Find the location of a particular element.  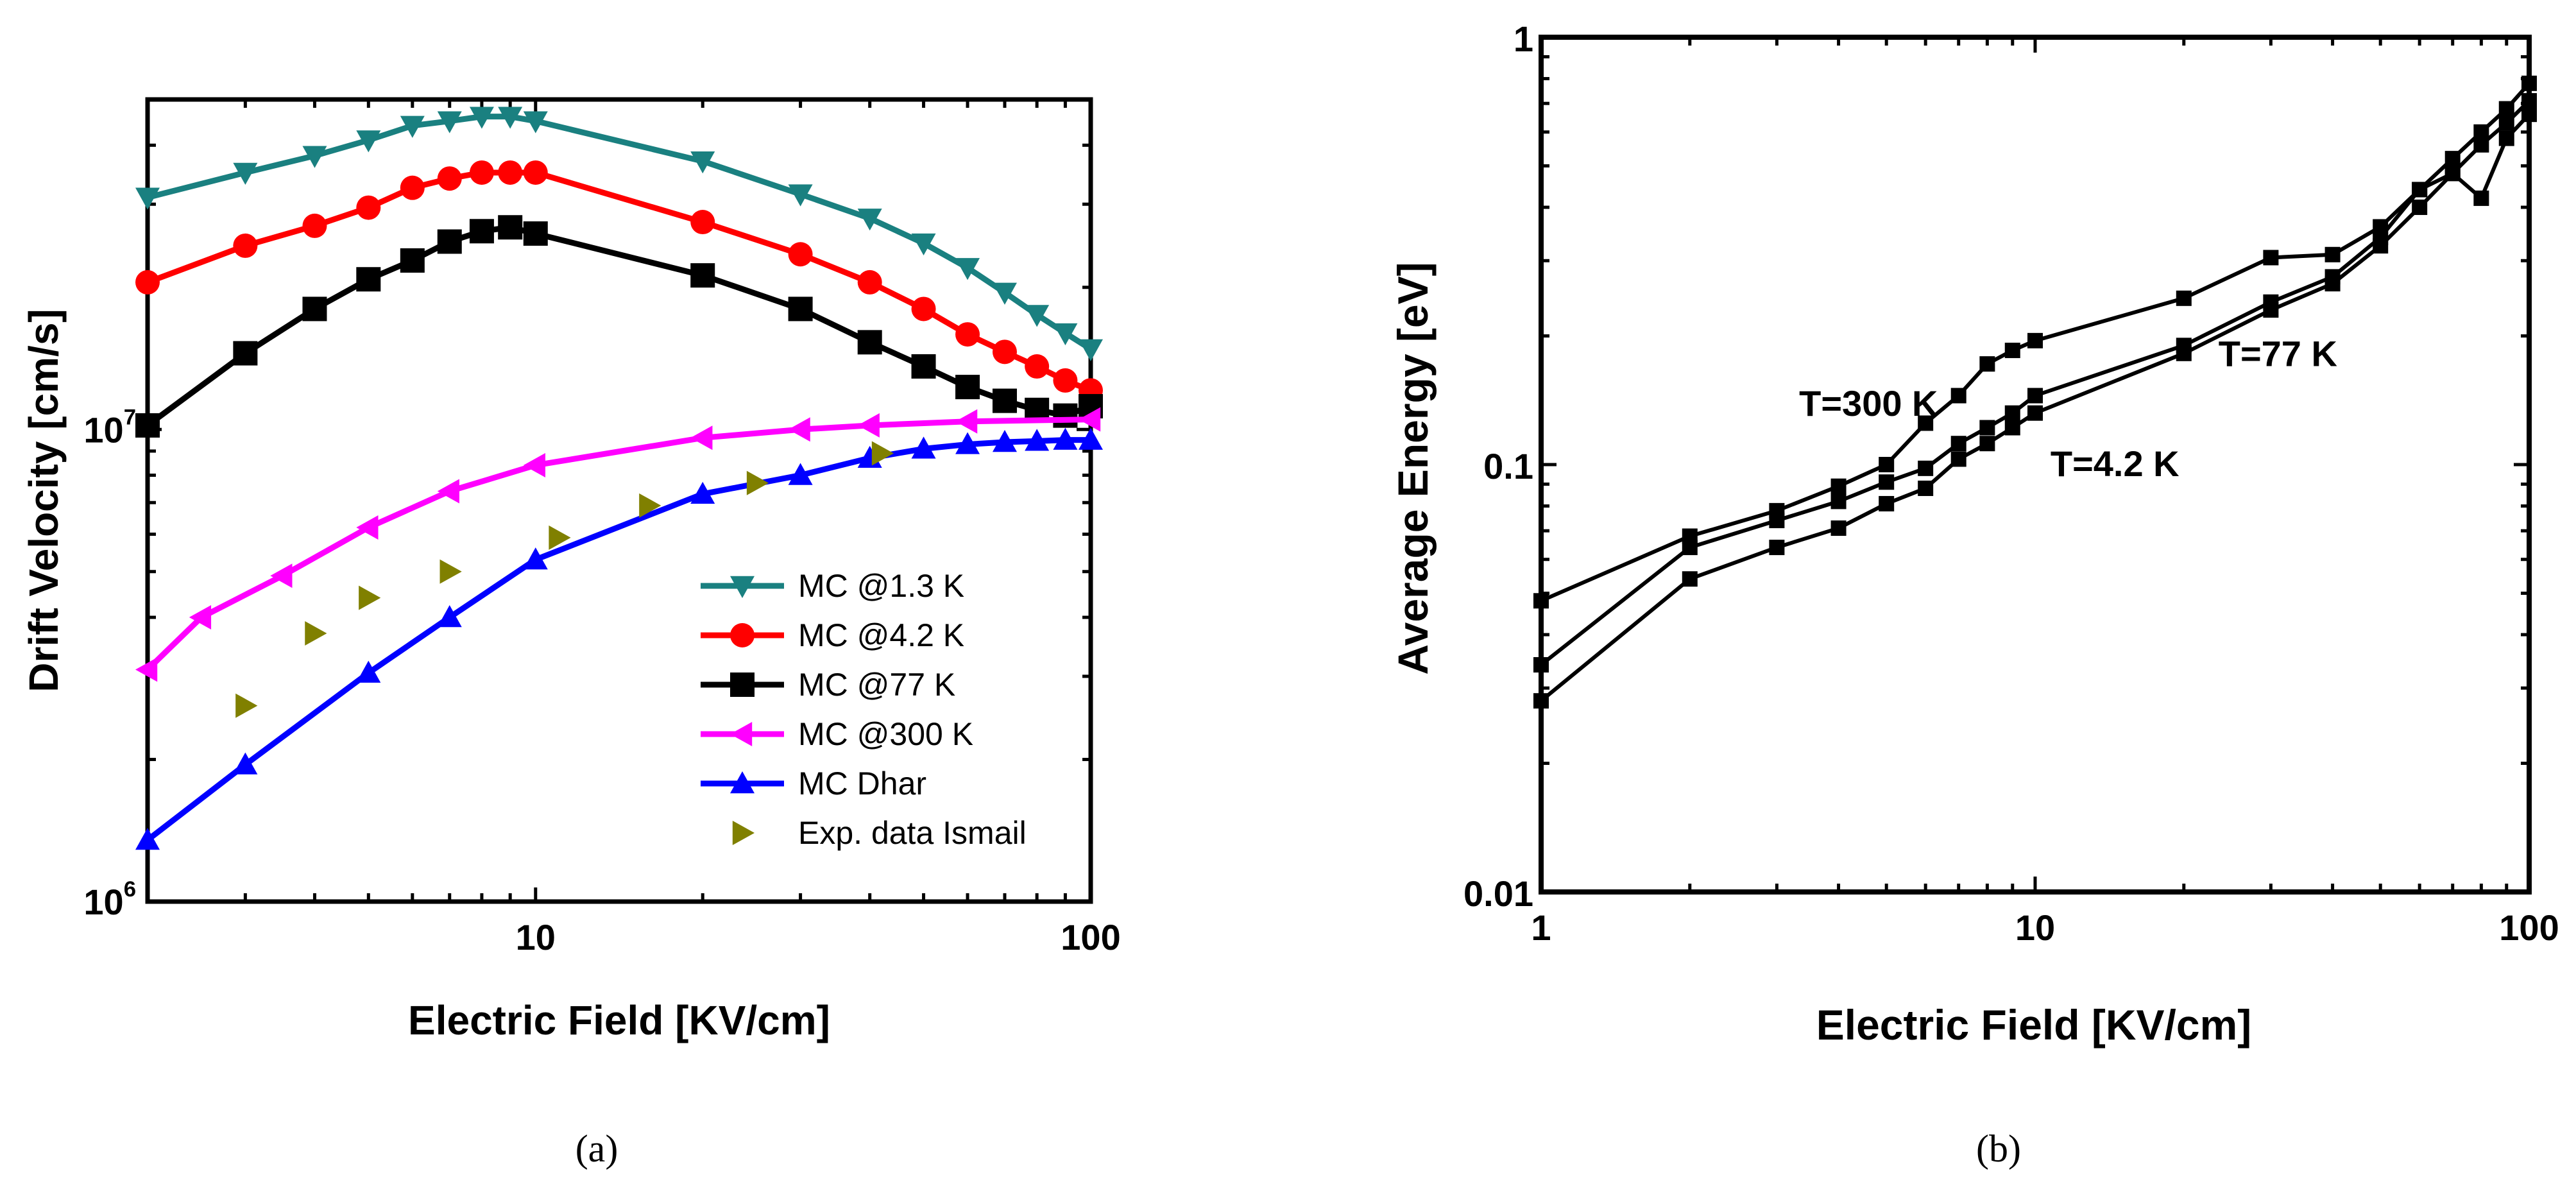

chart-b-x-tick-label: 10 is located at coordinates (2035, 927).